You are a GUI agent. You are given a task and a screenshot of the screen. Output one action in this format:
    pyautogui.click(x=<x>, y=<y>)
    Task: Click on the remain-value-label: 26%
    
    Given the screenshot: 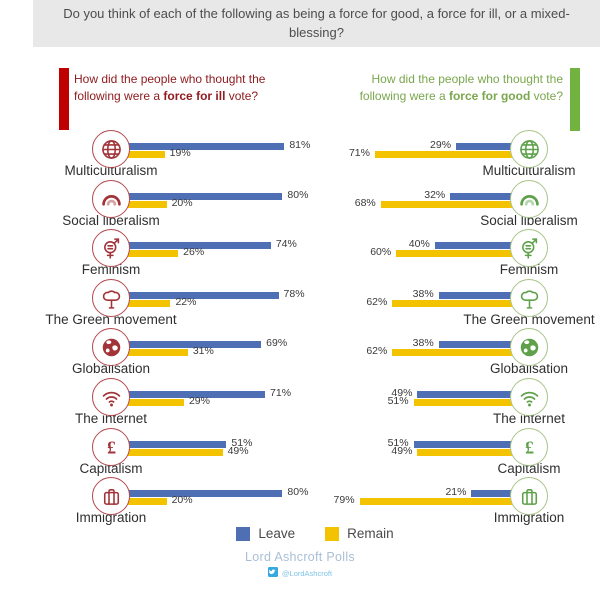 What is the action you would take?
    pyautogui.click(x=194, y=252)
    